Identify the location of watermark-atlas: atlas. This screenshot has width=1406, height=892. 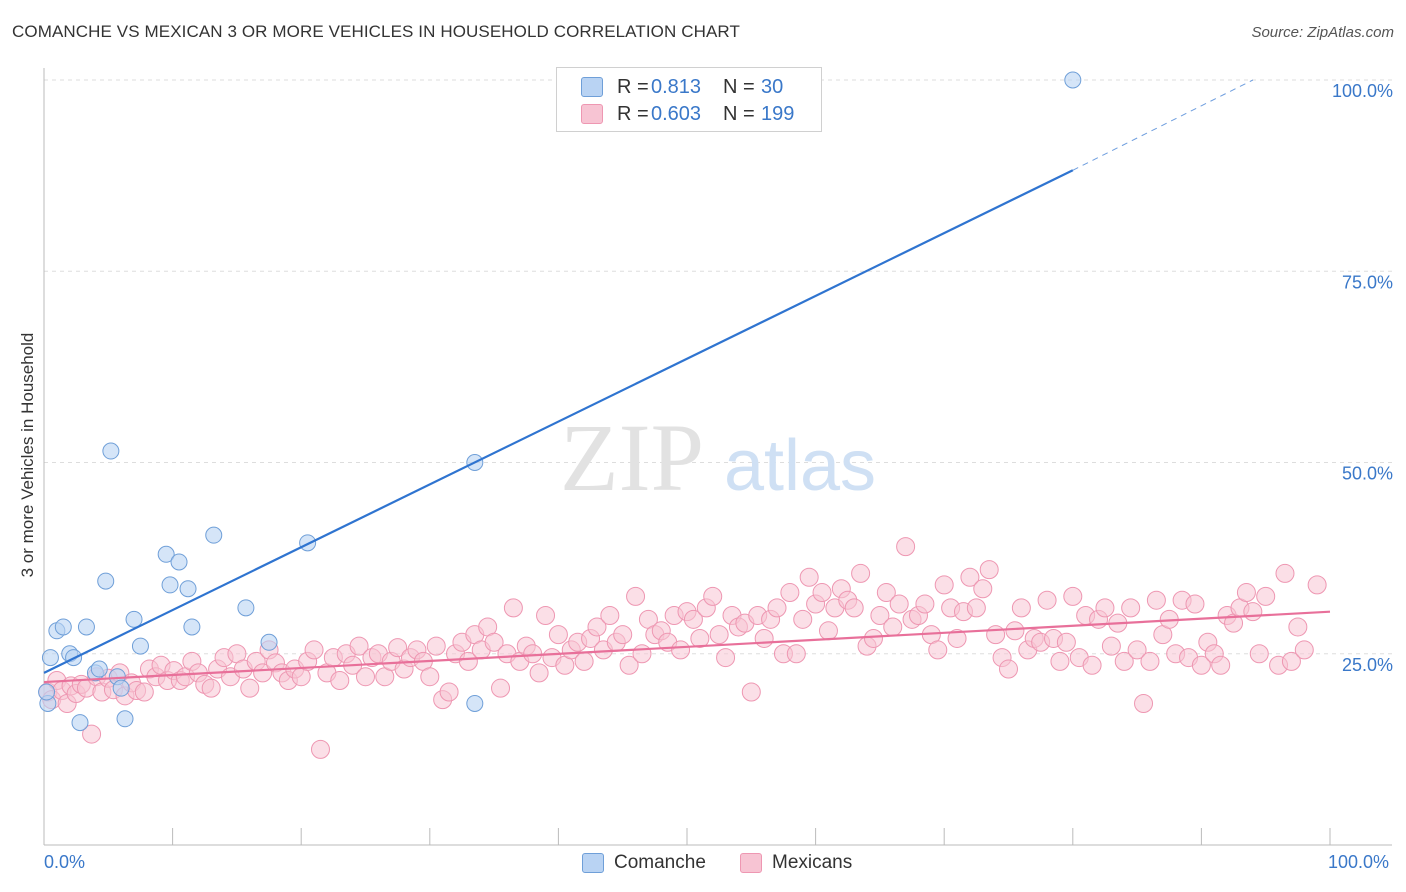
(800, 466).